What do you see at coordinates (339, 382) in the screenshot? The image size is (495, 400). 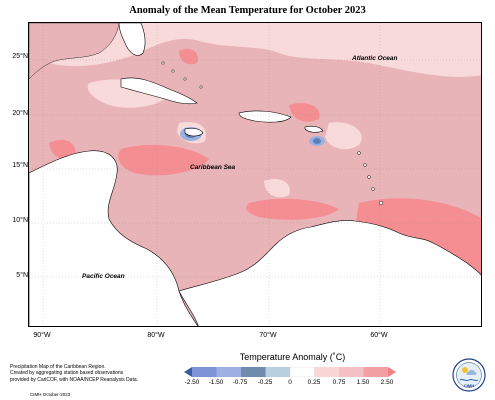 I see `legend-tick-6: 0.75` at bounding box center [339, 382].